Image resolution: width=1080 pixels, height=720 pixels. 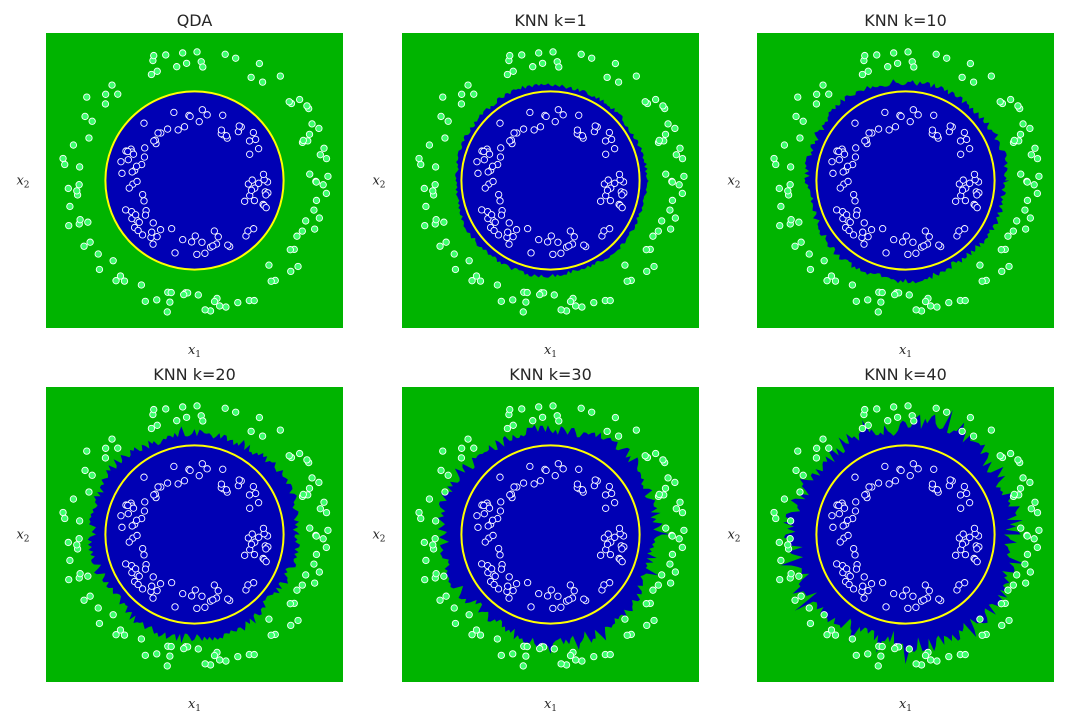 I want to click on panel-title: QDA, so click(x=195, y=20).